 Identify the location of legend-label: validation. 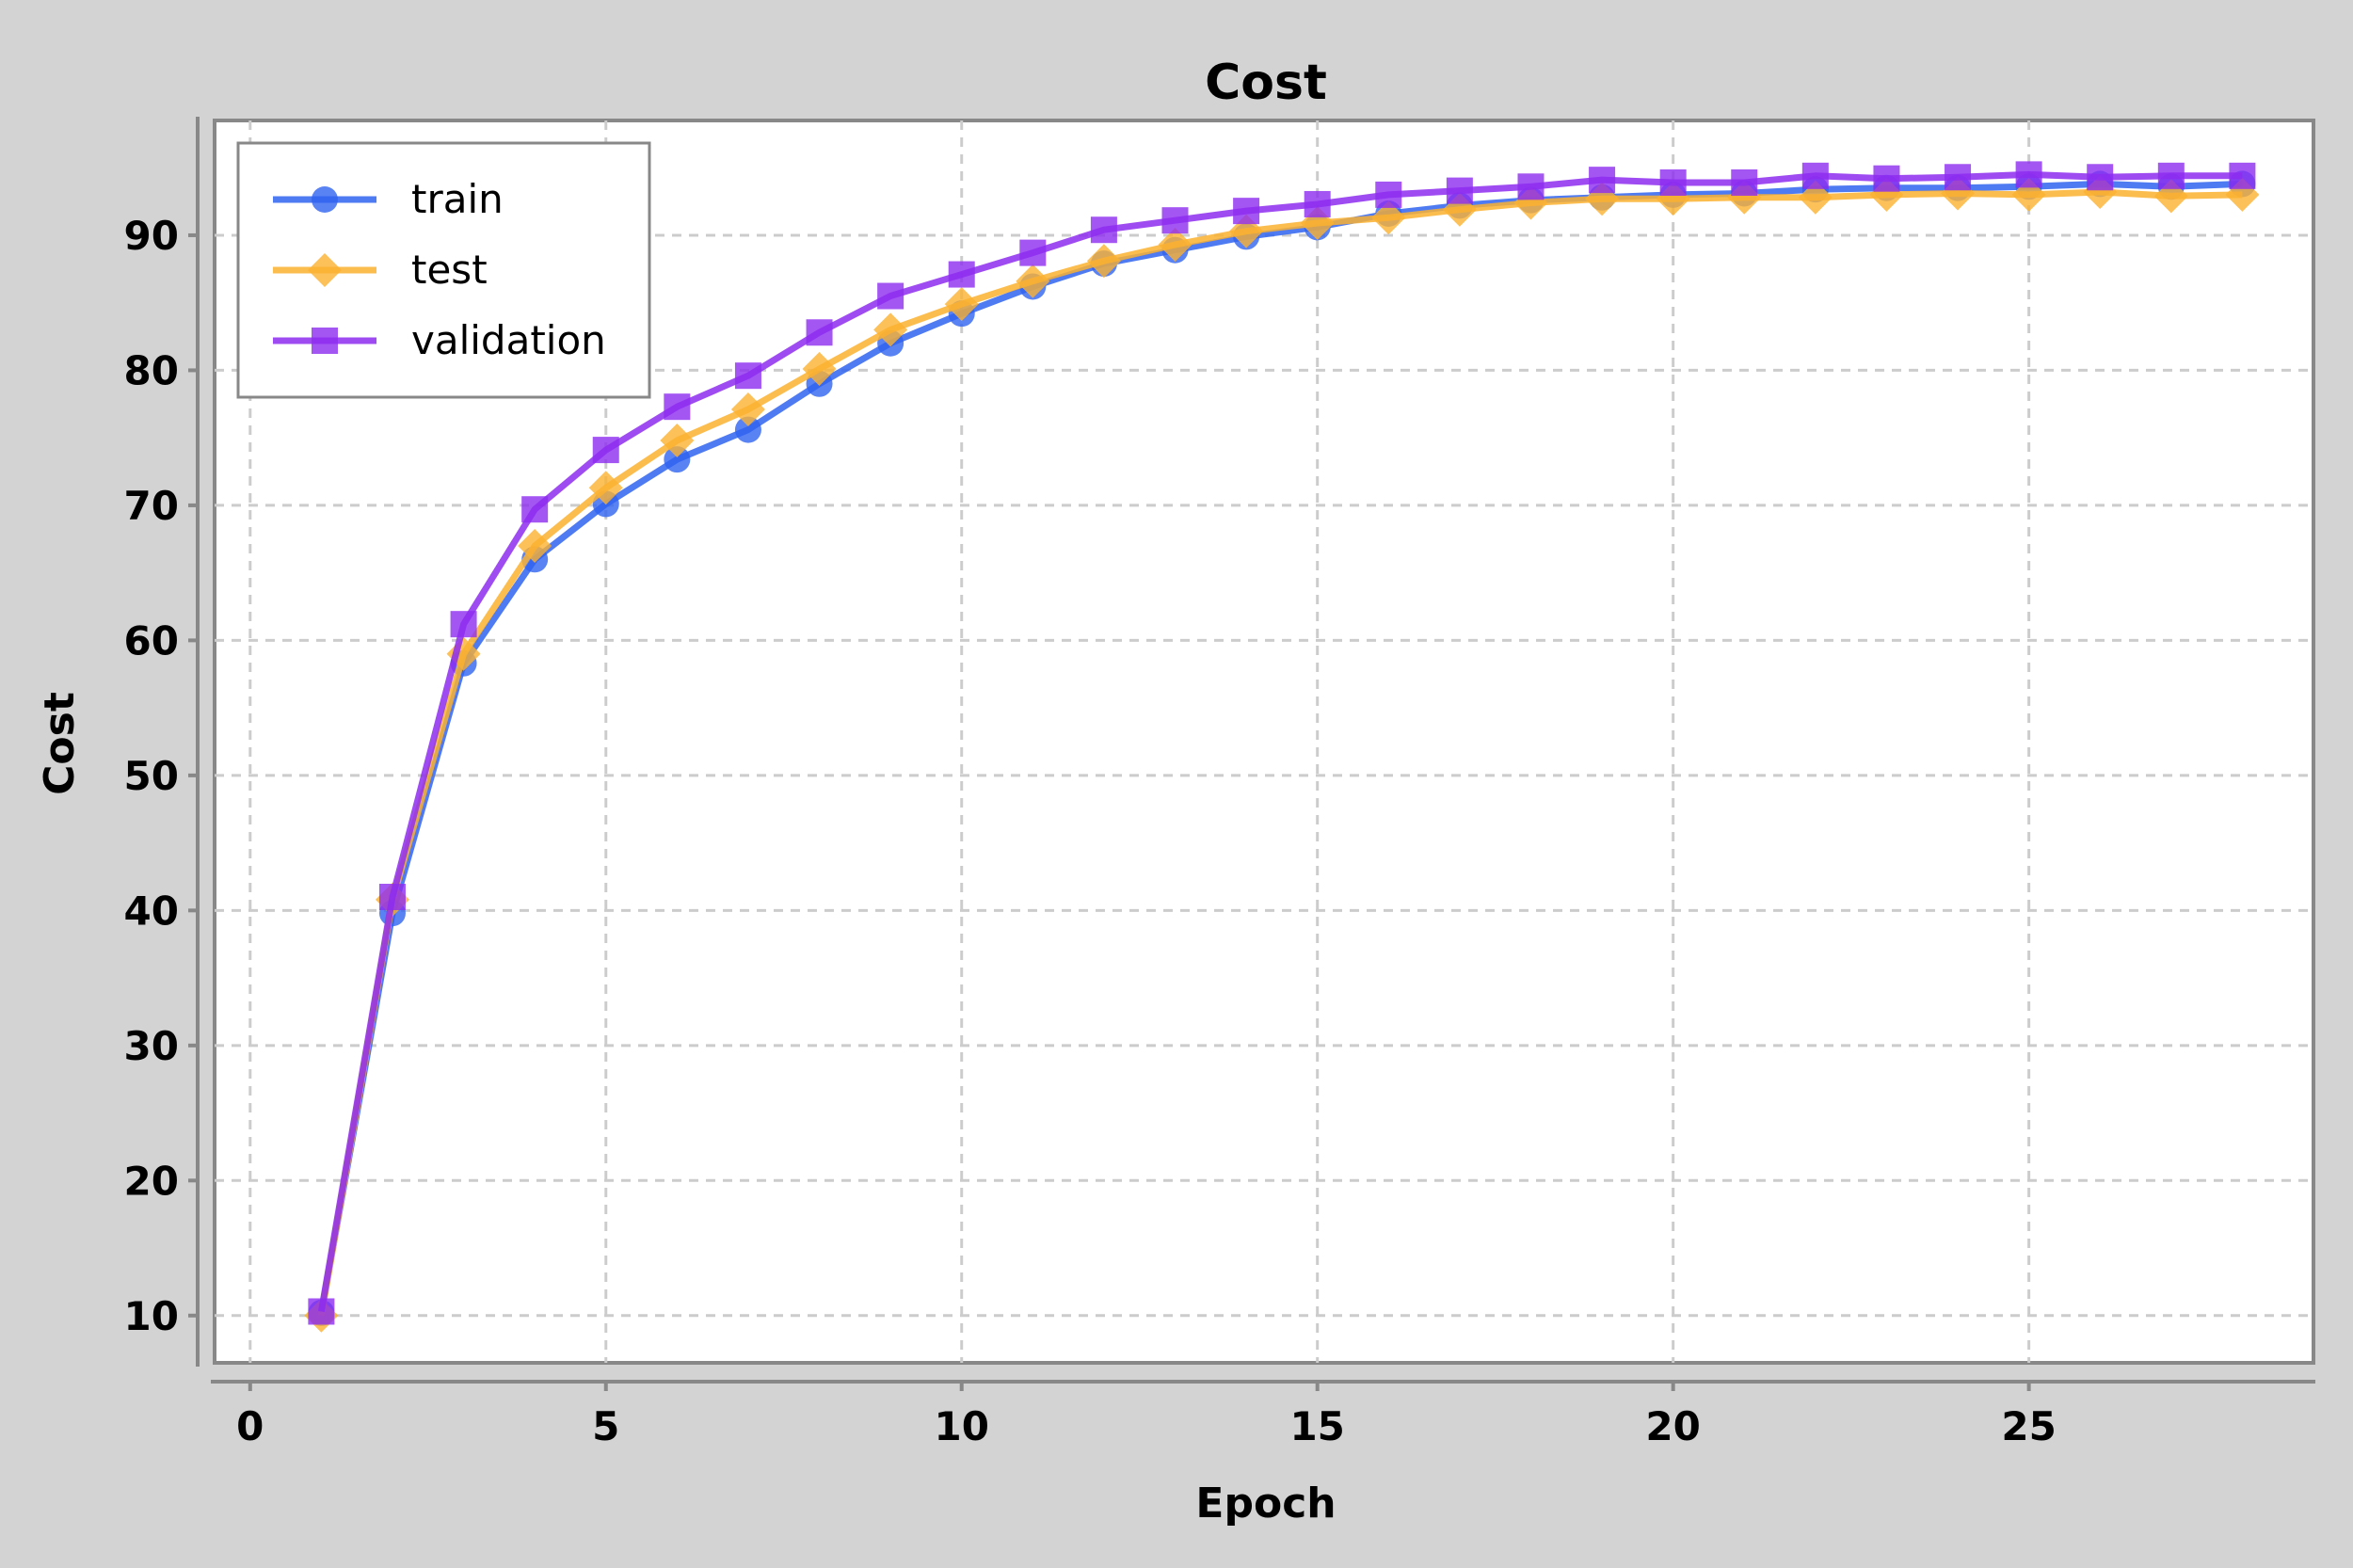
(509, 340).